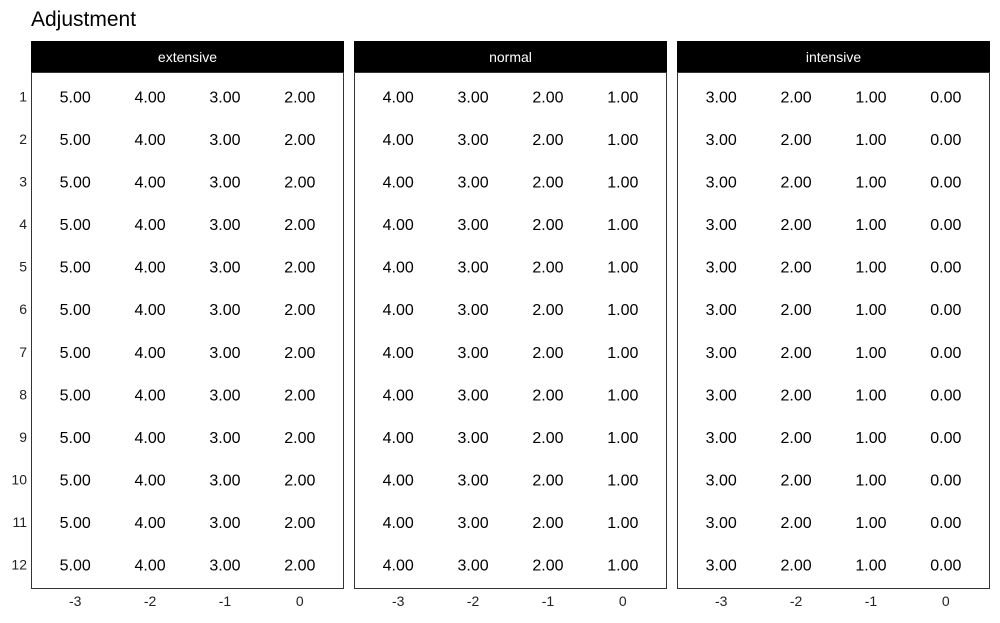 Image resolution: width=1000 pixels, height=623 pixels. What do you see at coordinates (23, 267) in the screenshot?
I see `y-tick-label: 5` at bounding box center [23, 267].